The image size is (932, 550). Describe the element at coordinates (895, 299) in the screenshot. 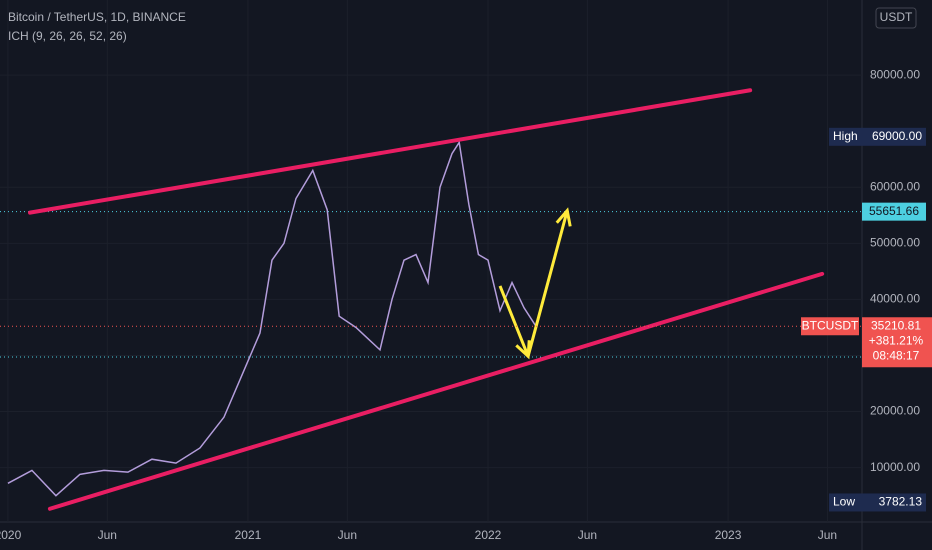

I see `y-tick-label: 40000.00` at that location.